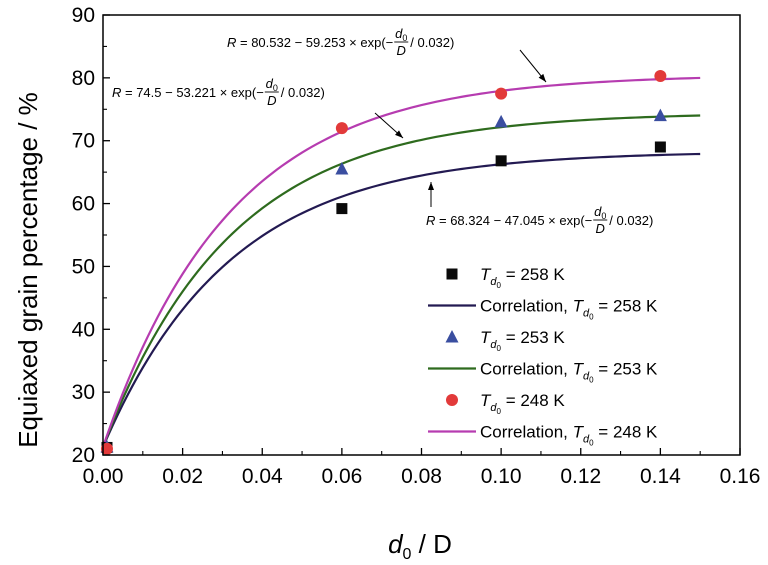  Describe the element at coordinates (83, 266) in the screenshot. I see `y-tick-label: 50` at that location.